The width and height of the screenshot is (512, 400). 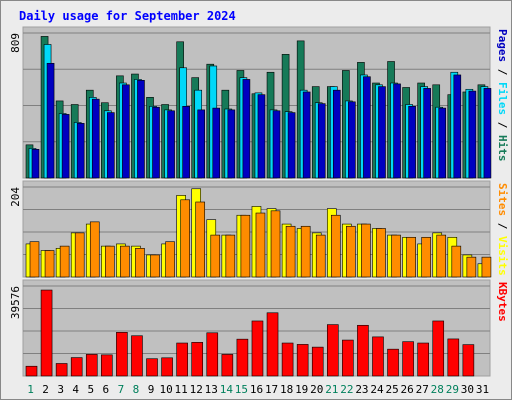 I want to click on x-tick-day-23: 23, so click(x=361, y=389).